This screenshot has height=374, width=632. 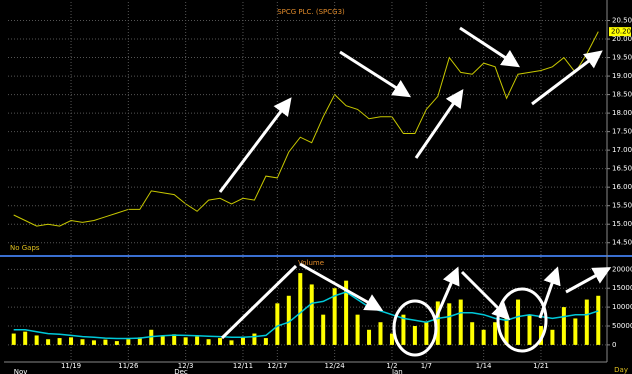 What do you see at coordinates (128, 366) in the screenshot?
I see `x-tick-label: 11/26` at bounding box center [128, 366].